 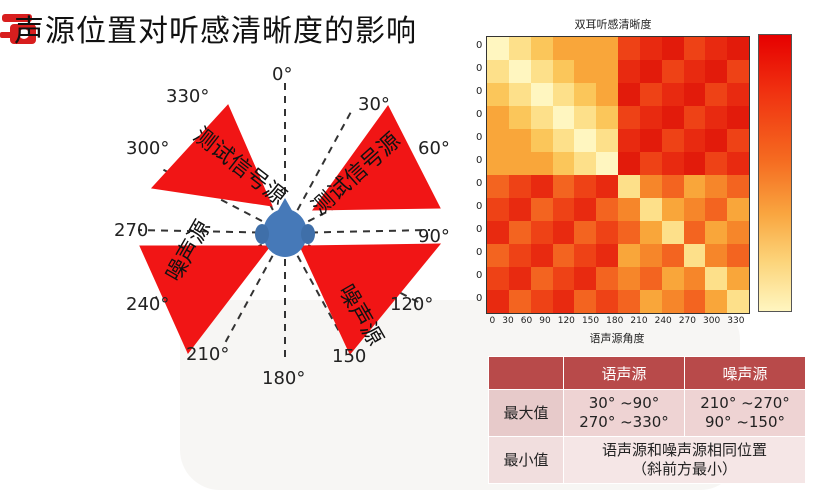 I want to click on heatmap-xtick: 60, so click(x=526, y=321).